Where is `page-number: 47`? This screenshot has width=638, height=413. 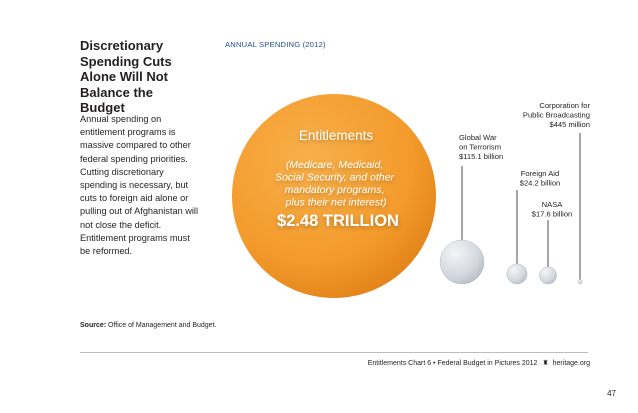
page-number: 47 is located at coordinates (611, 393).